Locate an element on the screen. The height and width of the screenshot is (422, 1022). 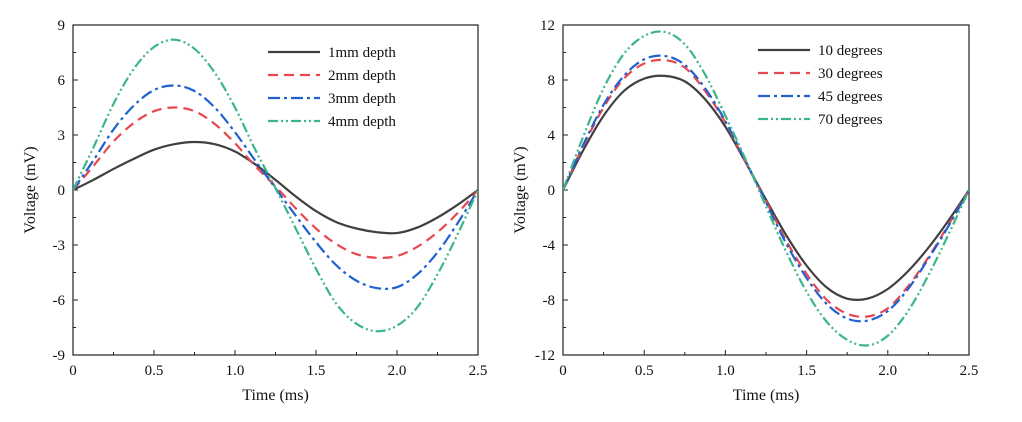
y-tick-label: 4 is located at coordinates (552, 136).